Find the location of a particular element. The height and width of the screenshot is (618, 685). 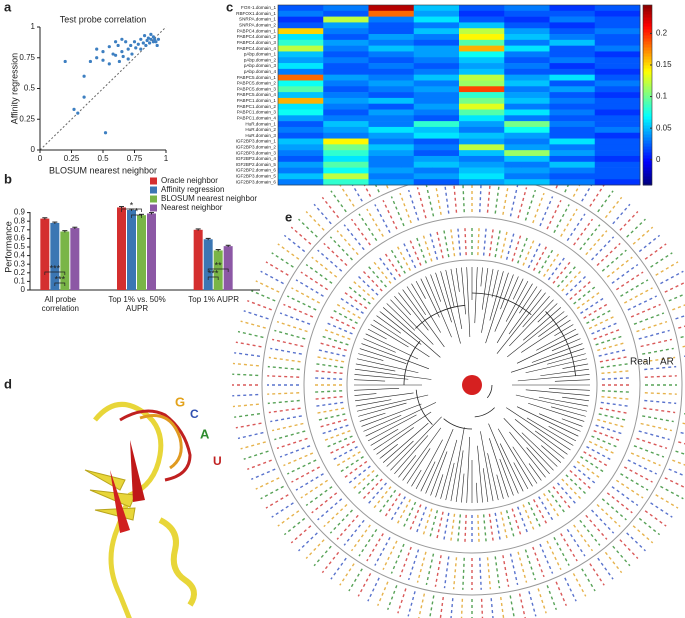

x-tick-label: 0.75 is located at coordinates (135, 158).